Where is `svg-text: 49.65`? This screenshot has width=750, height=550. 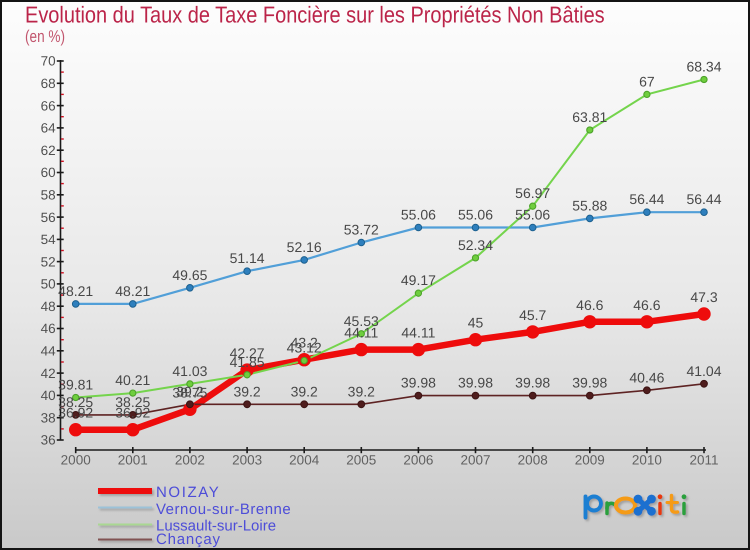
svg-text: 49.65 is located at coordinates (189, 275).